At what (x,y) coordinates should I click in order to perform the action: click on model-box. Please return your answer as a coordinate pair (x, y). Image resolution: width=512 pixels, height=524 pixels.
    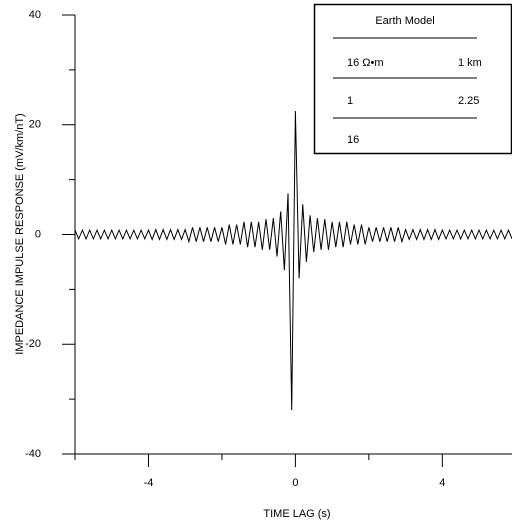
    Looking at the image, I should click on (412, 79).